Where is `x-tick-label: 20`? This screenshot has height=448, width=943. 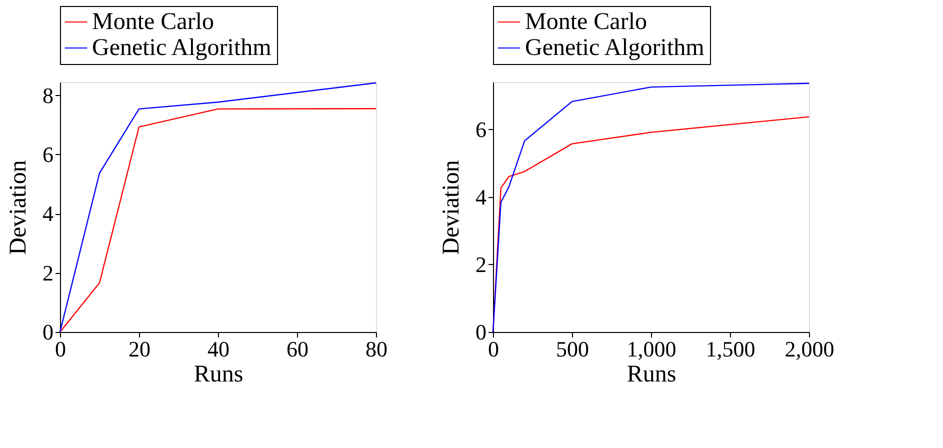 x-tick-label: 20 is located at coordinates (139, 349).